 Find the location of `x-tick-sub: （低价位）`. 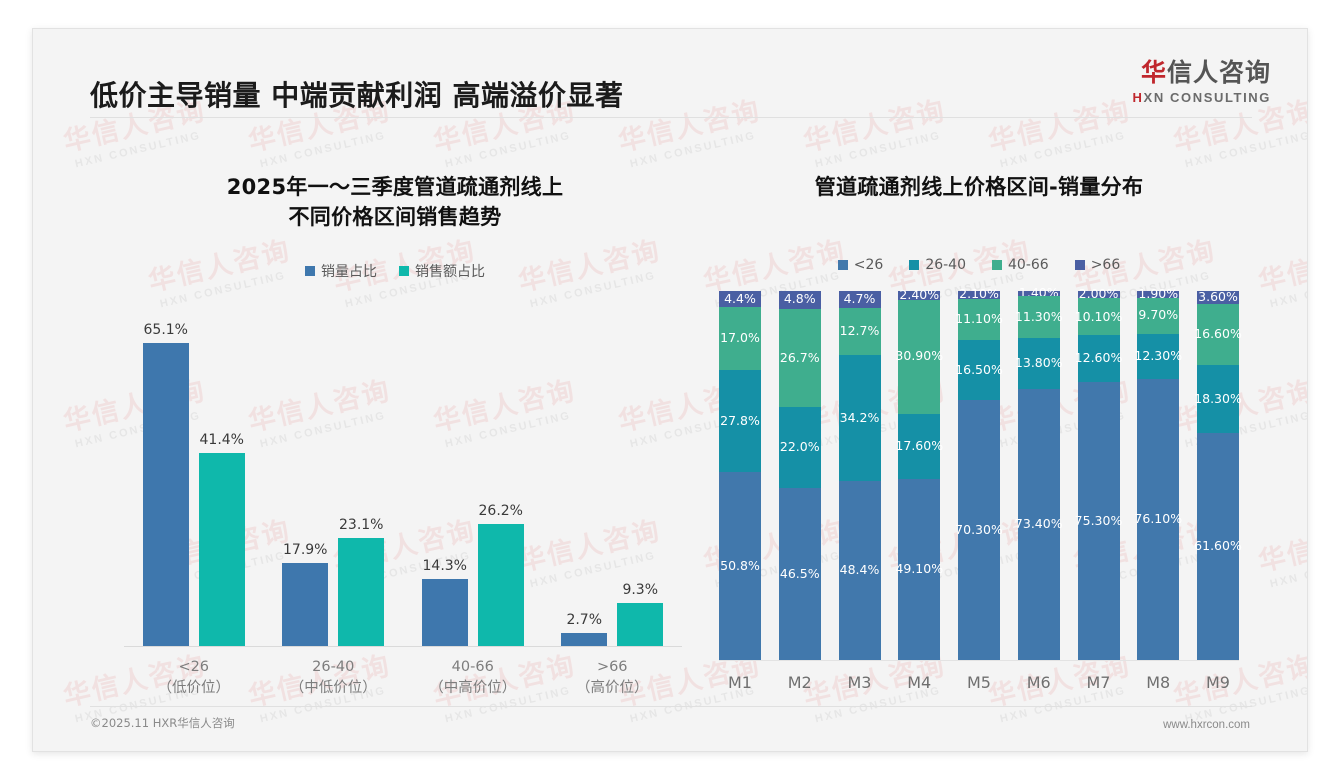

x-tick-sub: （低价位） is located at coordinates (194, 687).